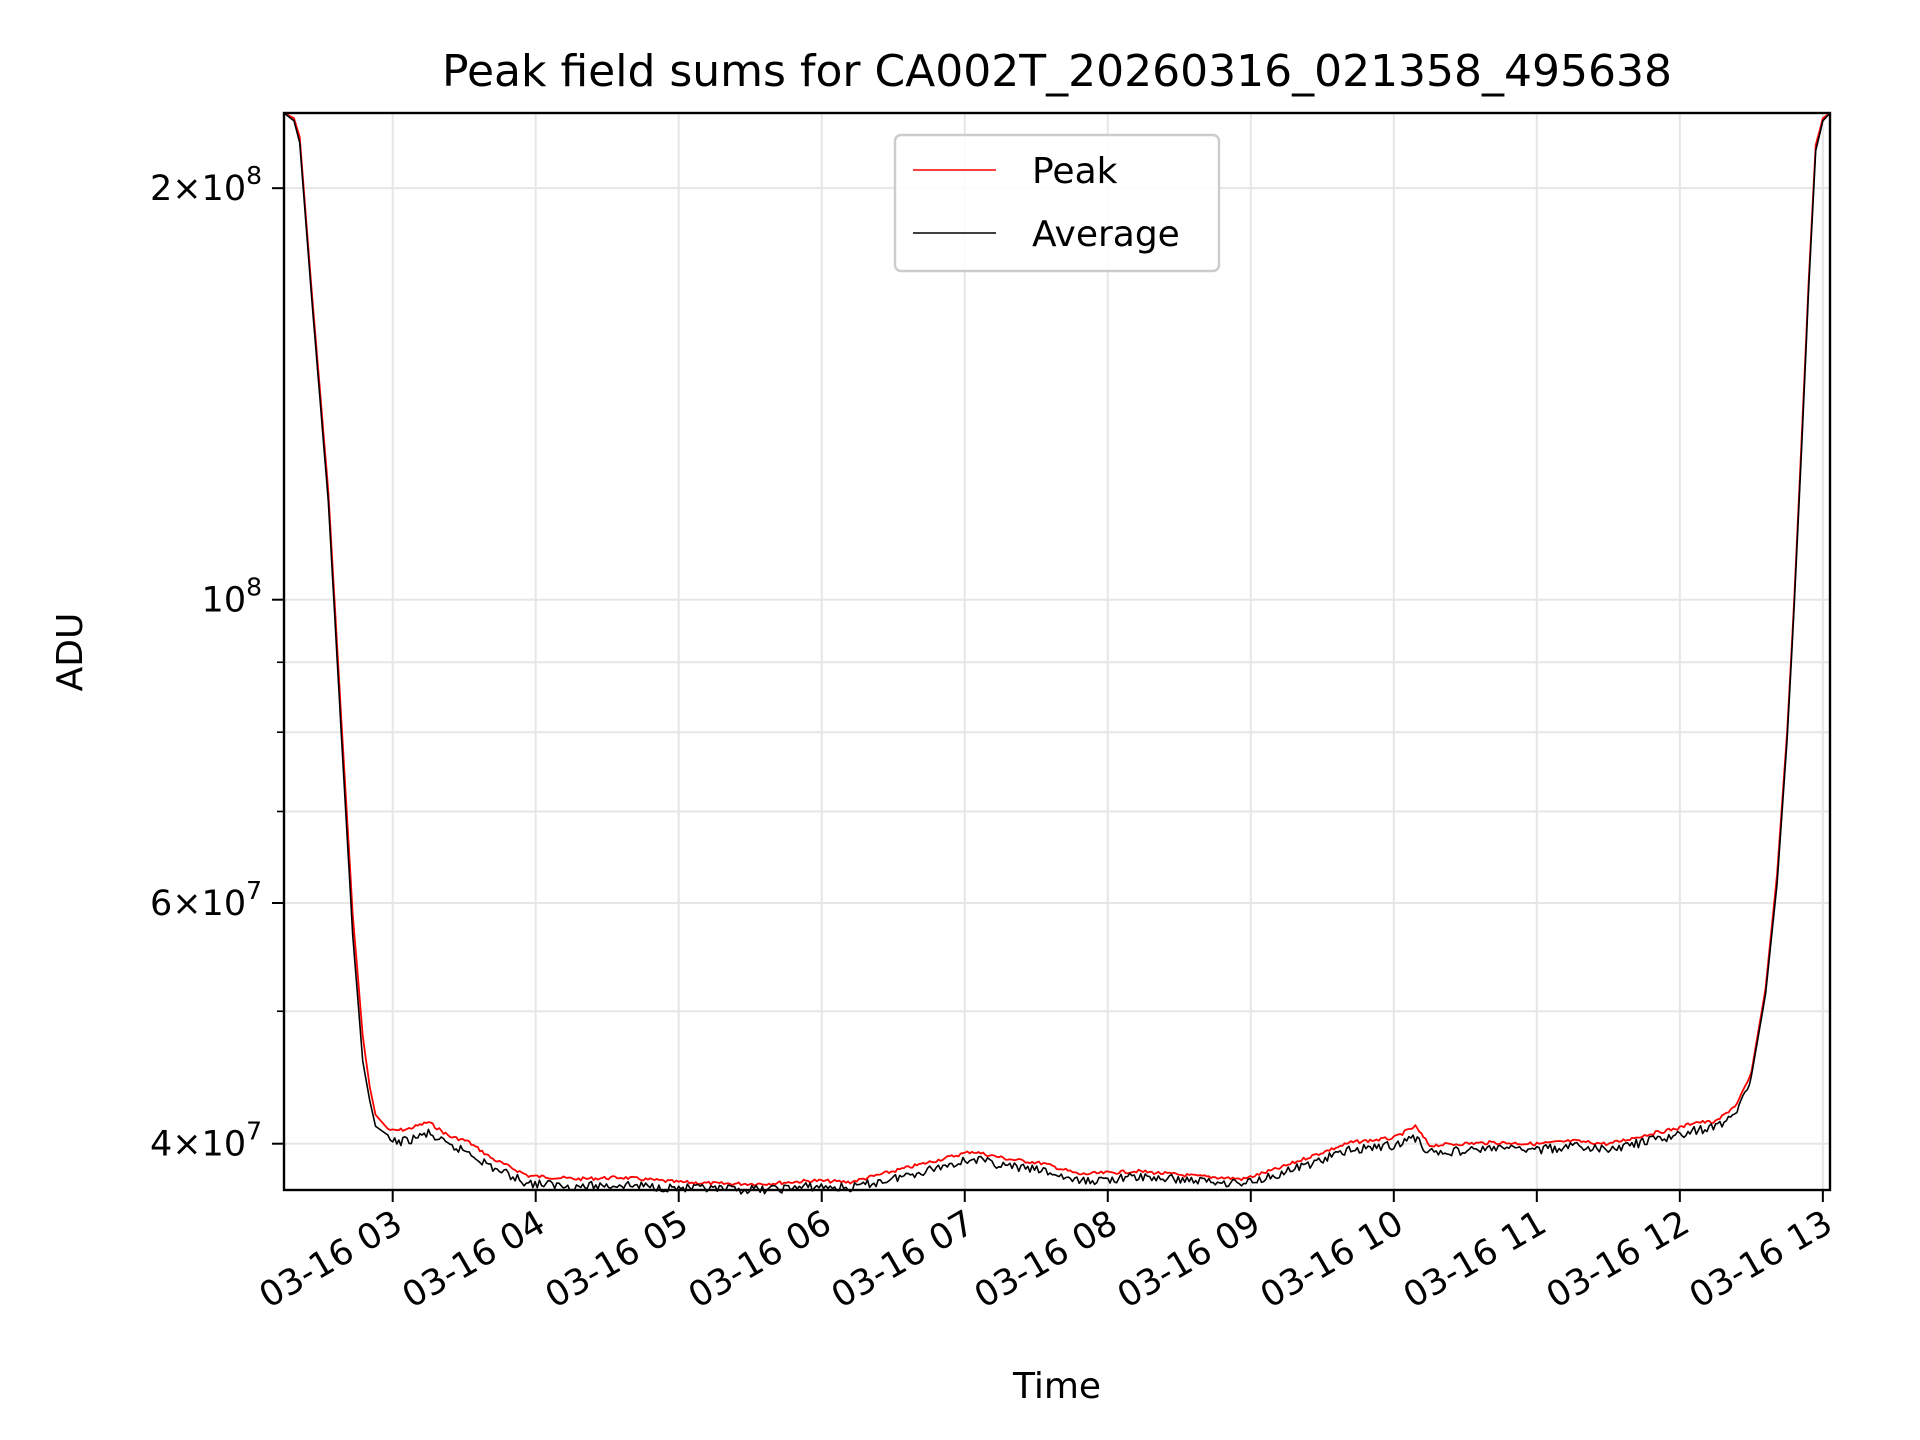 This screenshot has height=1440, width=1920. I want to click on y-tick-label: 2×108, so click(206, 185).